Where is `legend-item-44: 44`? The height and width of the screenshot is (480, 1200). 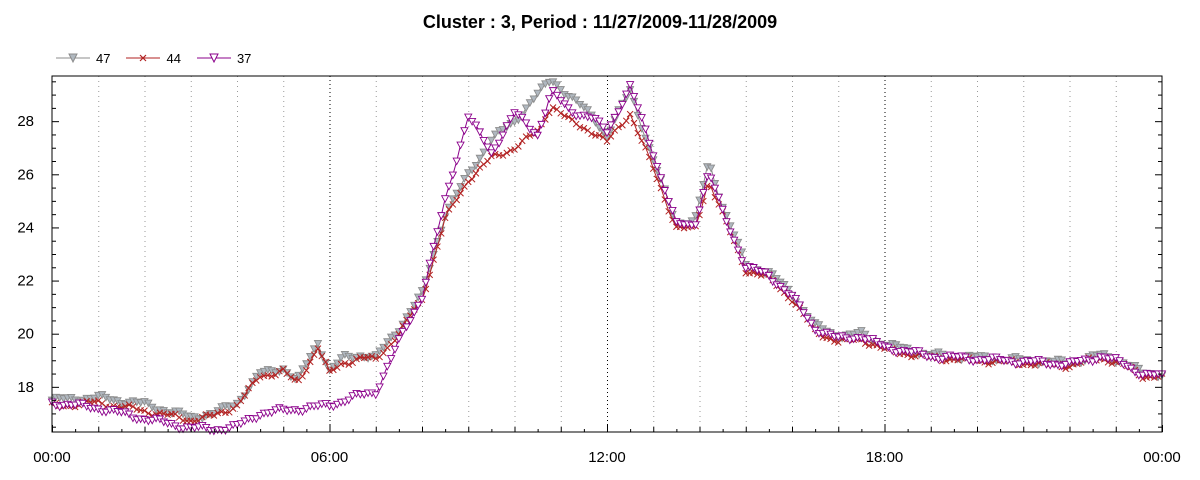 legend-item-44: 44 is located at coordinates (153, 58).